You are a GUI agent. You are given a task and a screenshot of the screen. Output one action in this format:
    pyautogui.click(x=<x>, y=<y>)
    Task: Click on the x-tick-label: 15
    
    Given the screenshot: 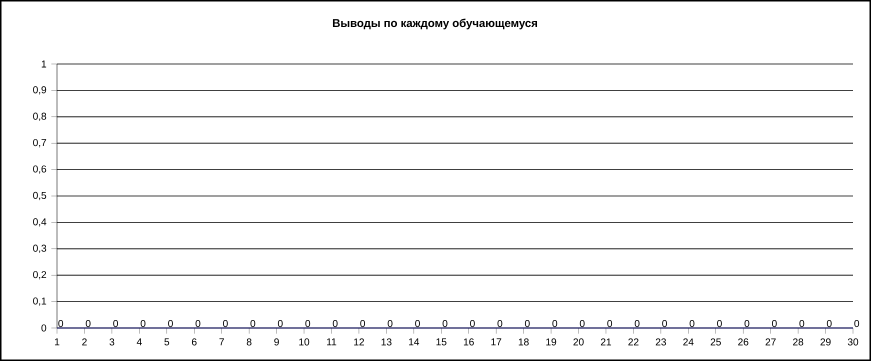 What is the action you would take?
    pyautogui.click(x=441, y=342)
    